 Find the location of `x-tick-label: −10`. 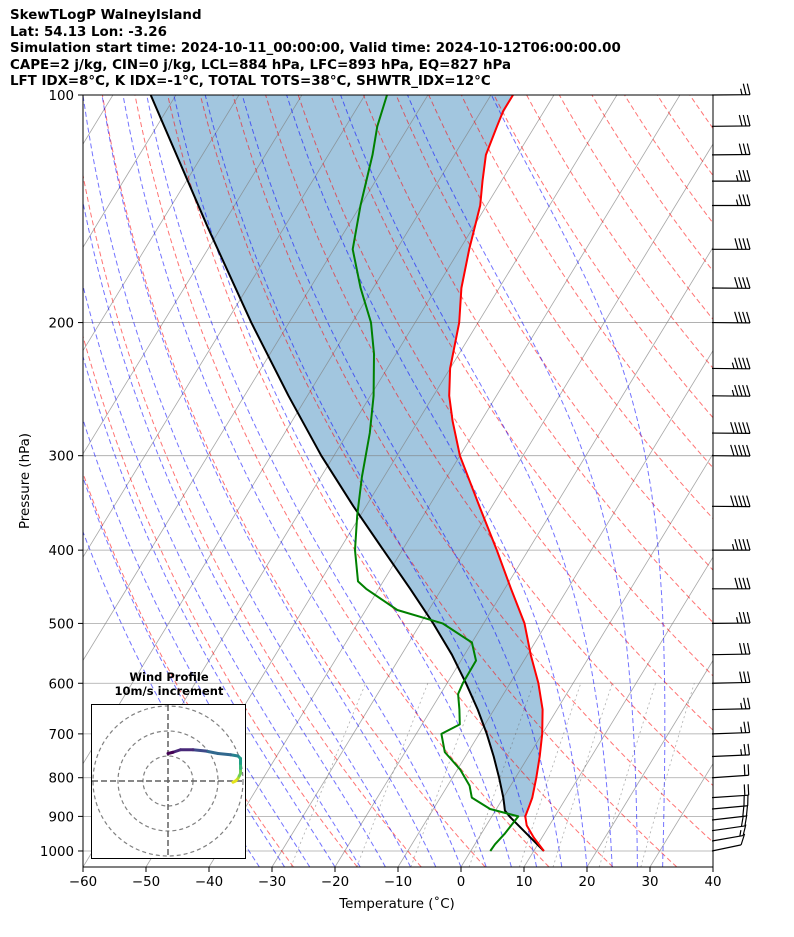

x-tick-label: −10 is located at coordinates (398, 882).